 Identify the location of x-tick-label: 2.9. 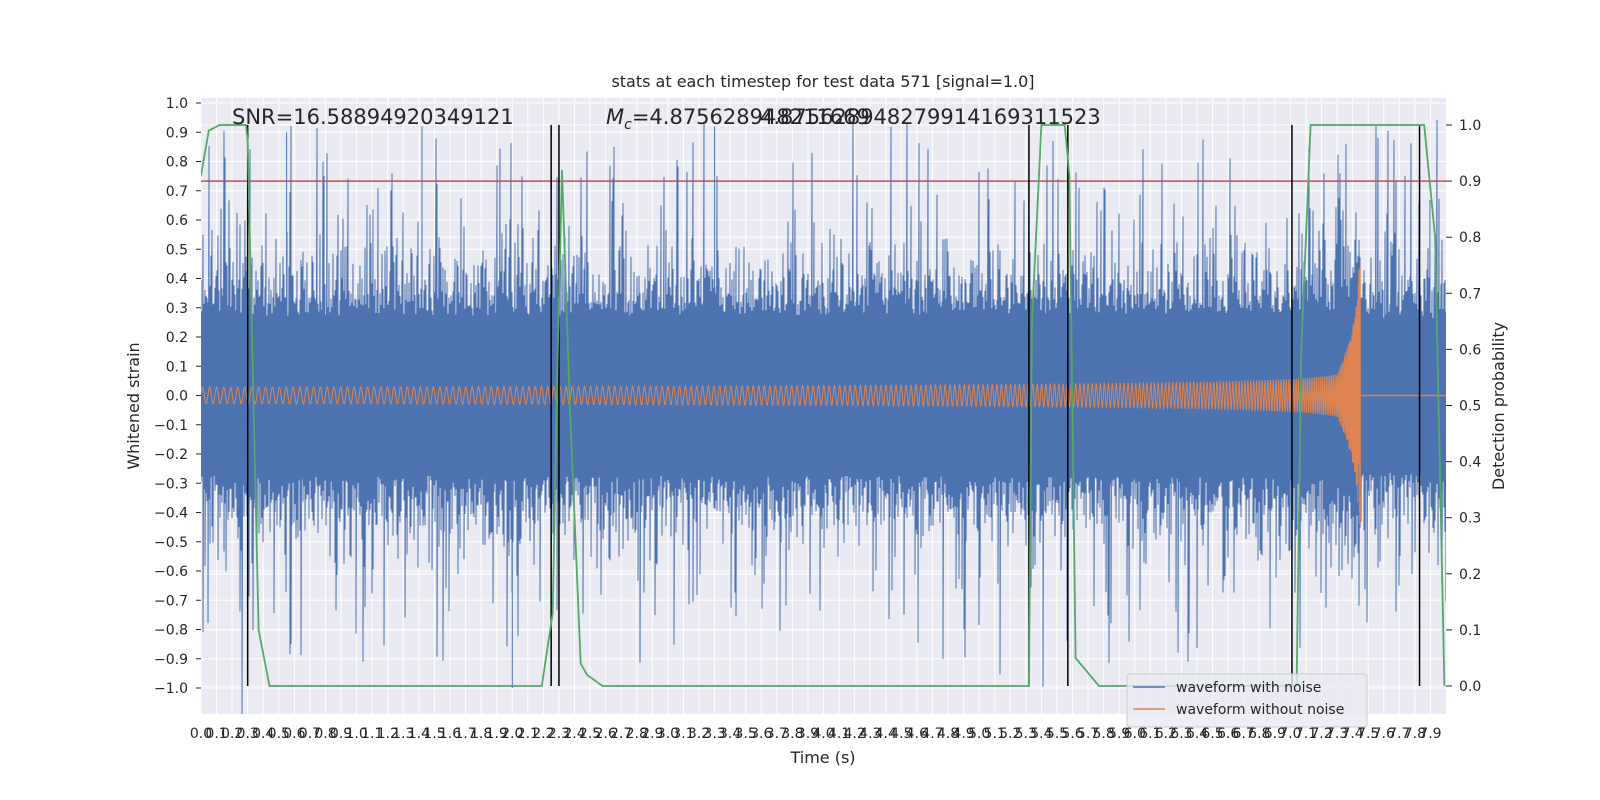
(652, 734).